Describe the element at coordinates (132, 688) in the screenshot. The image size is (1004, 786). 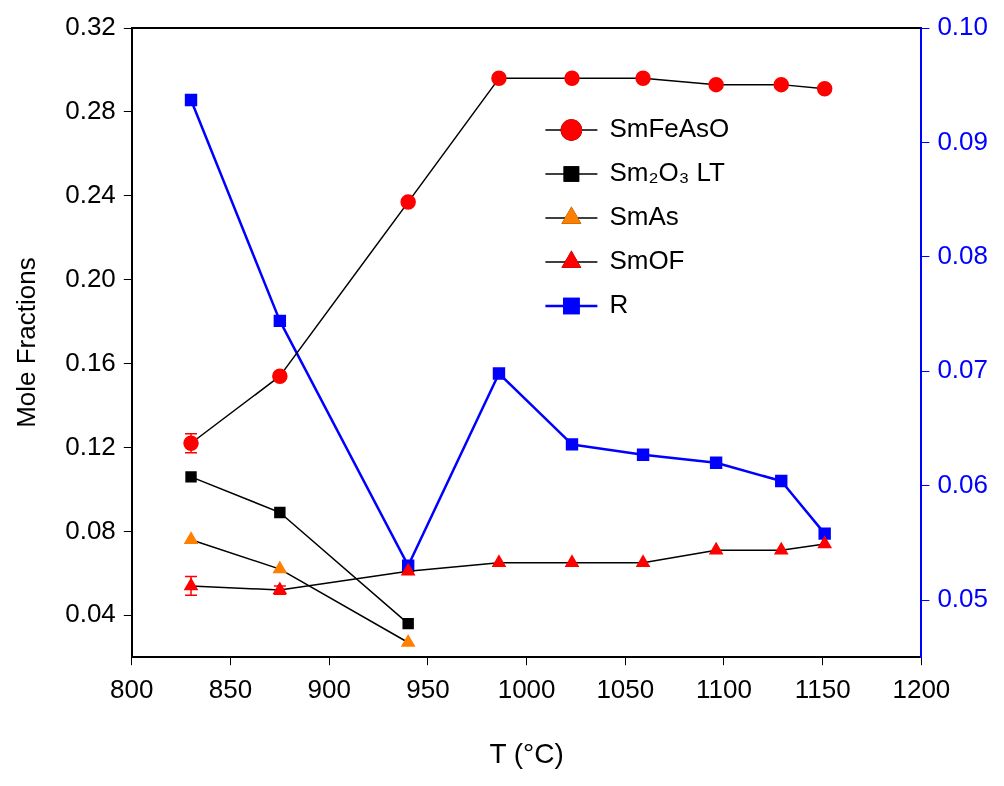
I see `x-tick-label: 800` at that location.